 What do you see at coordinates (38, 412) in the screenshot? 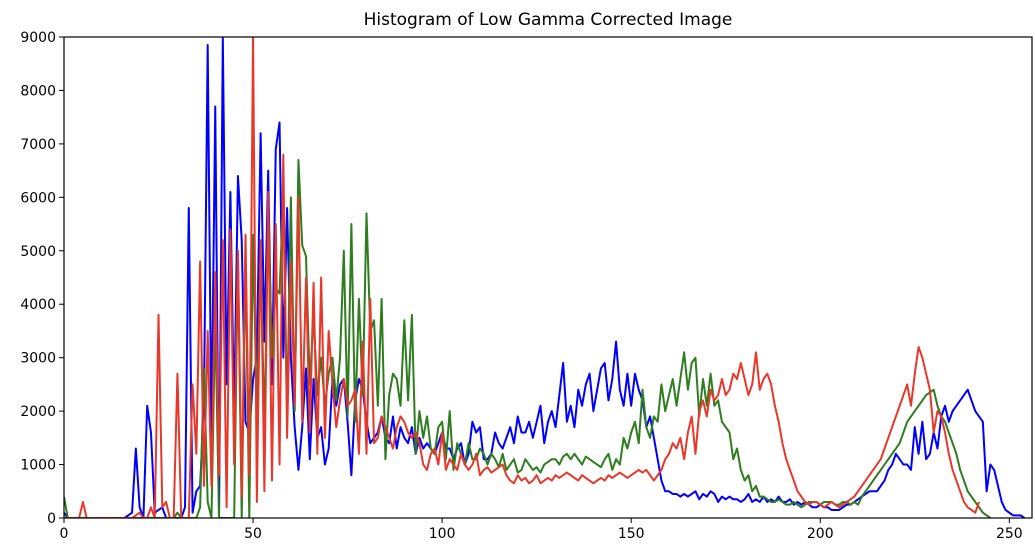
I see `y-tick-label: 2000` at bounding box center [38, 412].